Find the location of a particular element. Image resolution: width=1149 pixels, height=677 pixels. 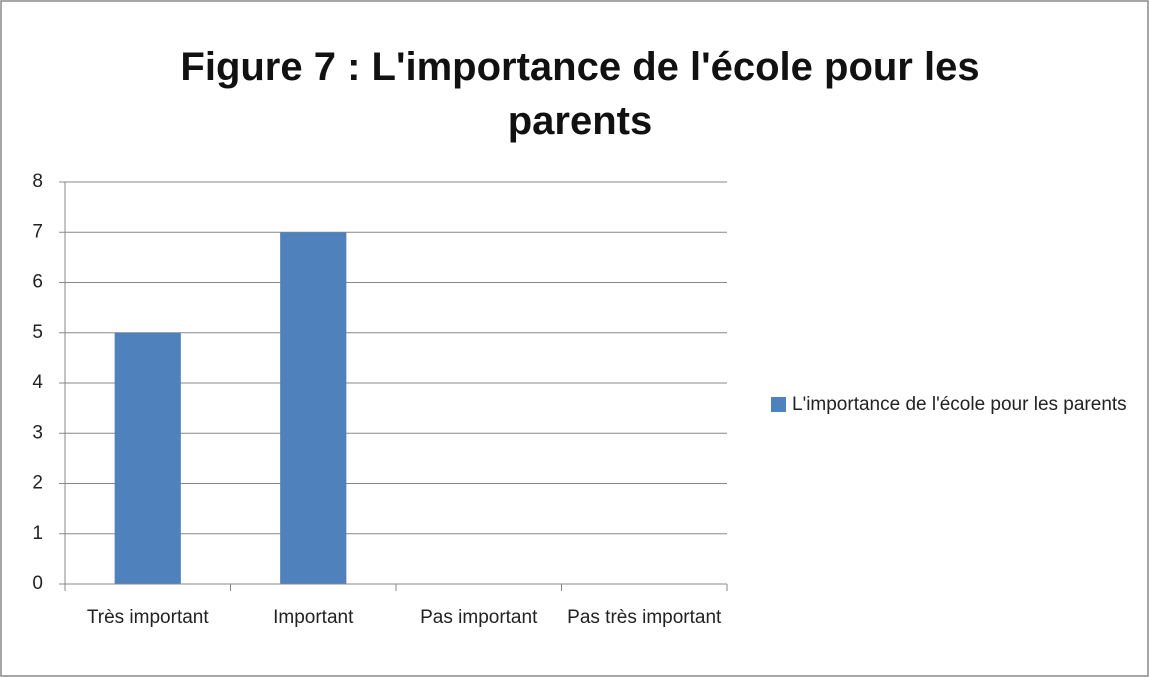

legend-swatch is located at coordinates (778, 404).